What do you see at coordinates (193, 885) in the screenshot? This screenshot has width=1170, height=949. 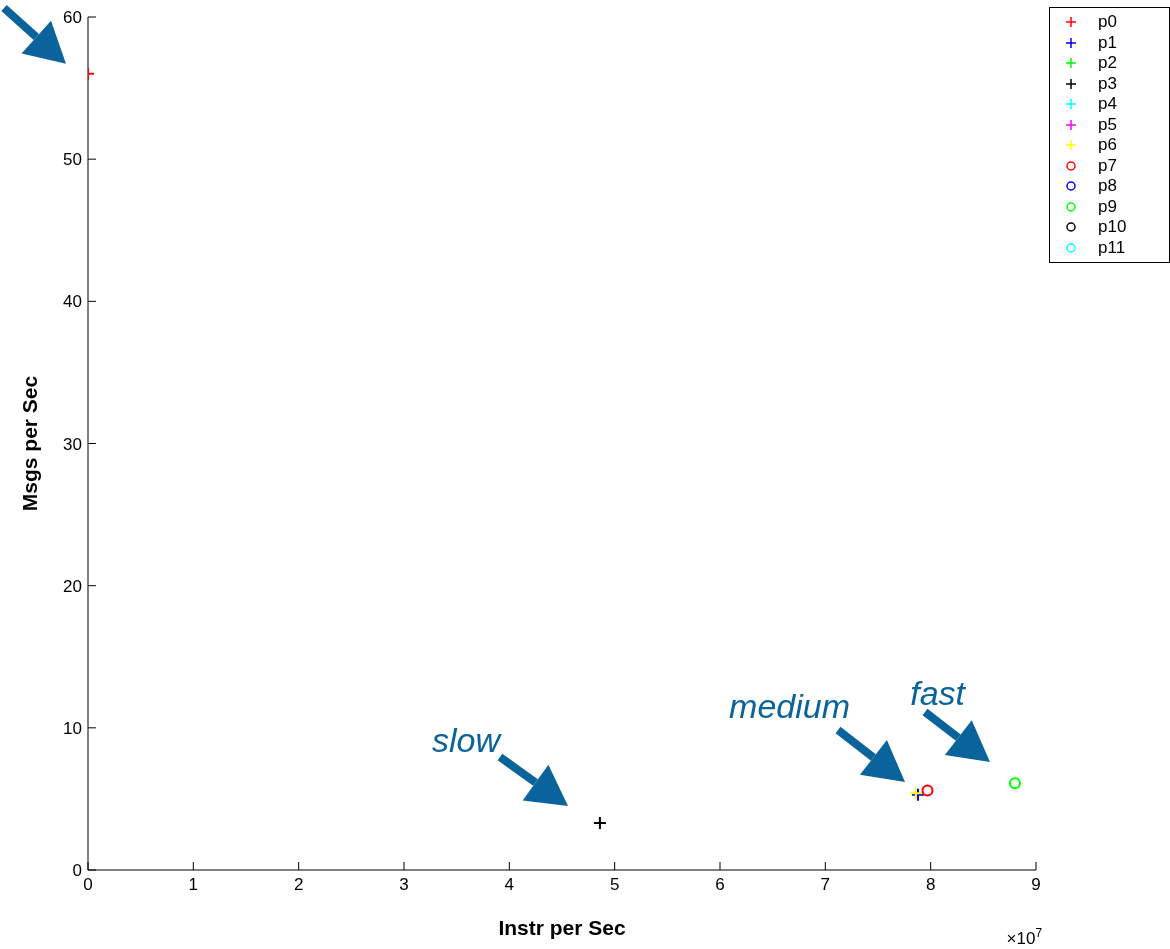 I see `x-tick-label: 1` at bounding box center [193, 885].